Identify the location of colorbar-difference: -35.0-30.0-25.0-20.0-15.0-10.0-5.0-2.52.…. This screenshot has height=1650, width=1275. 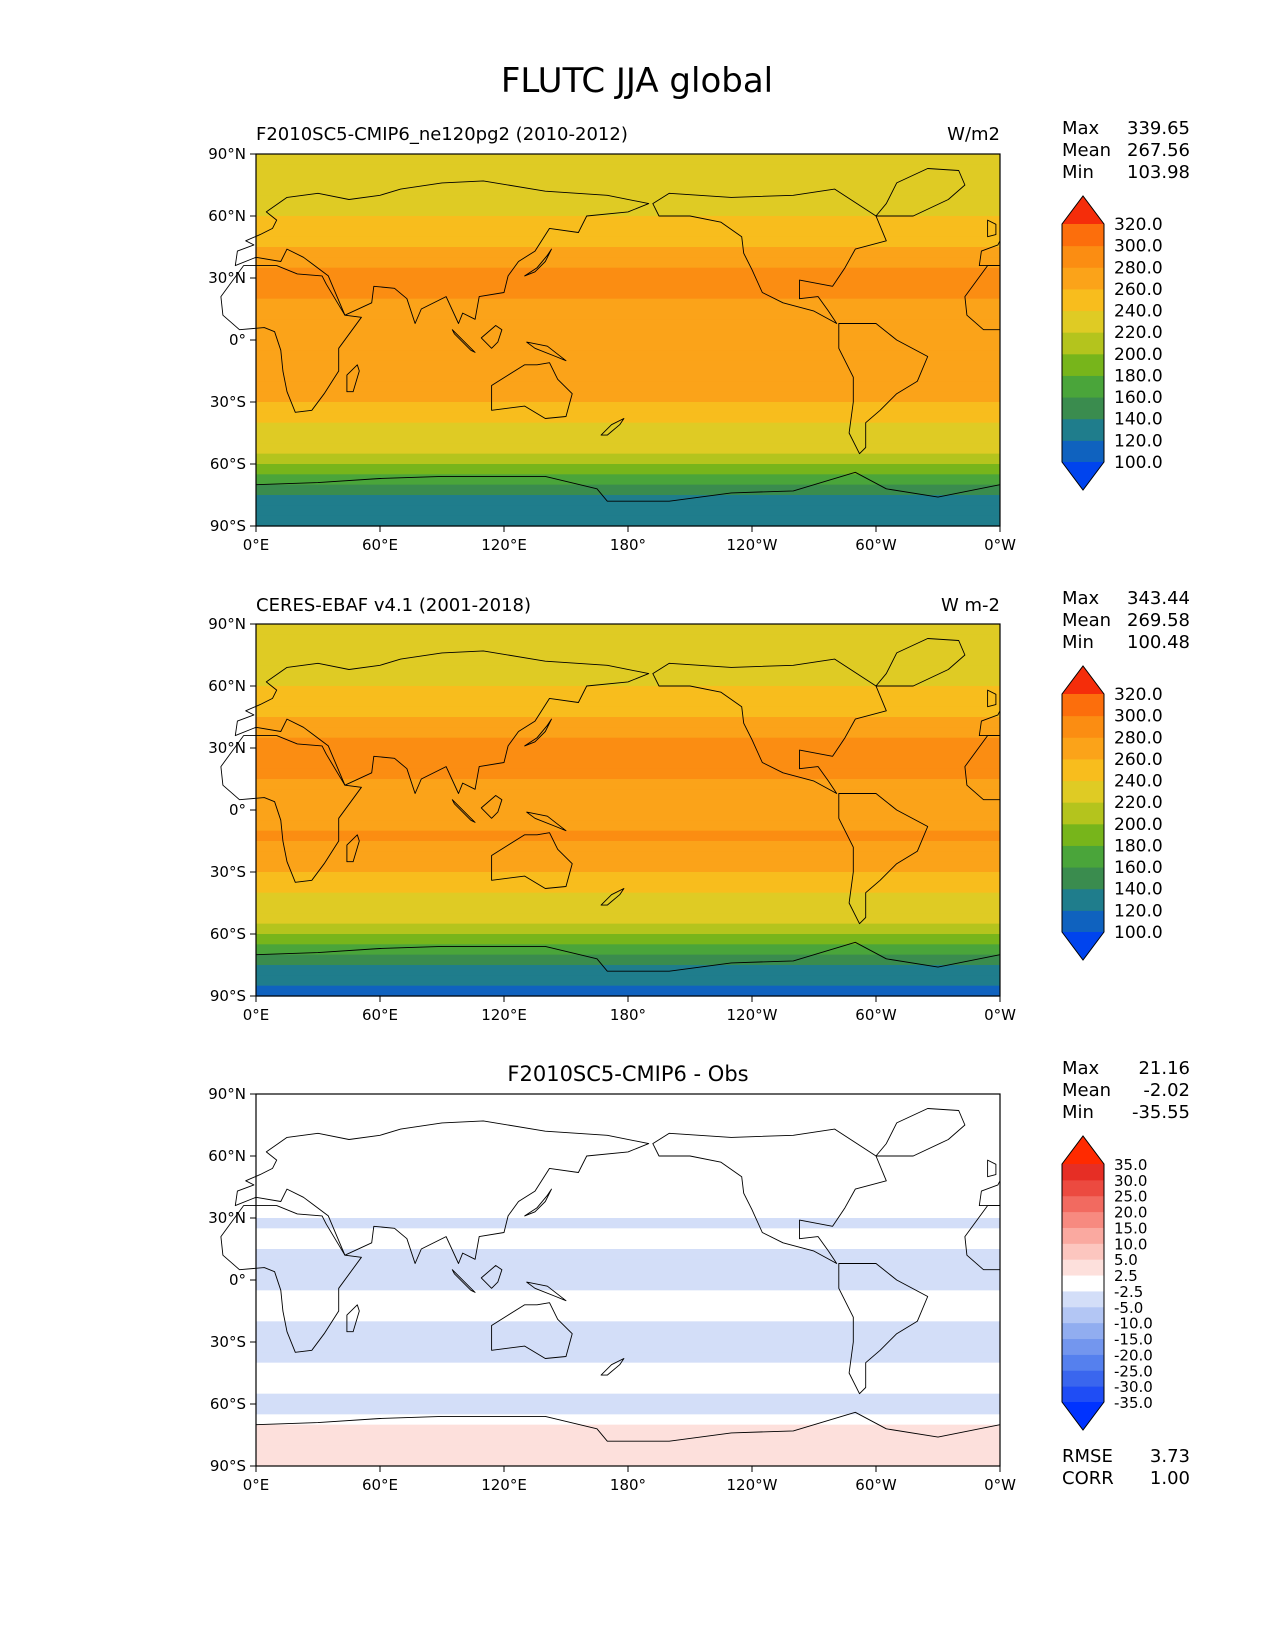
(1107, 1283).